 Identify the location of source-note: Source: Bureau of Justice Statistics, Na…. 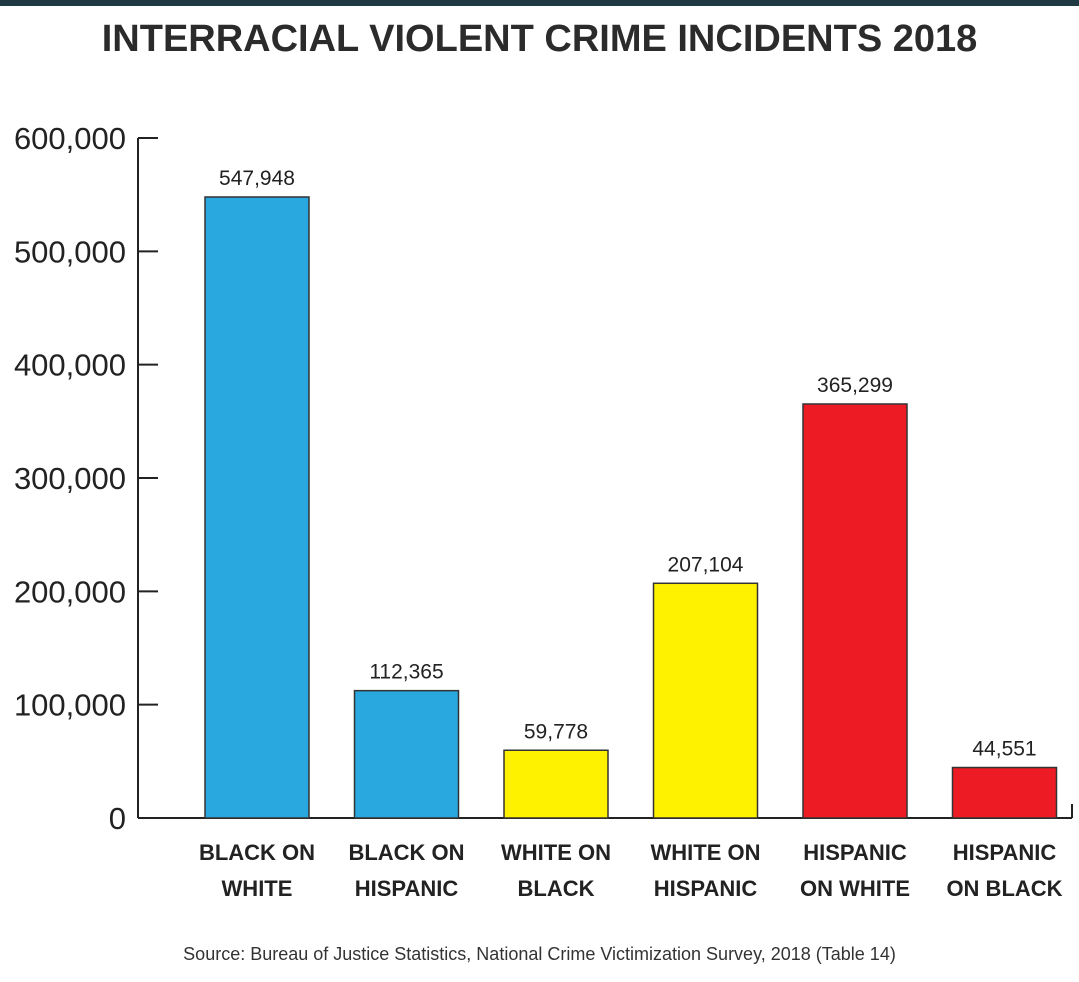
(539, 954).